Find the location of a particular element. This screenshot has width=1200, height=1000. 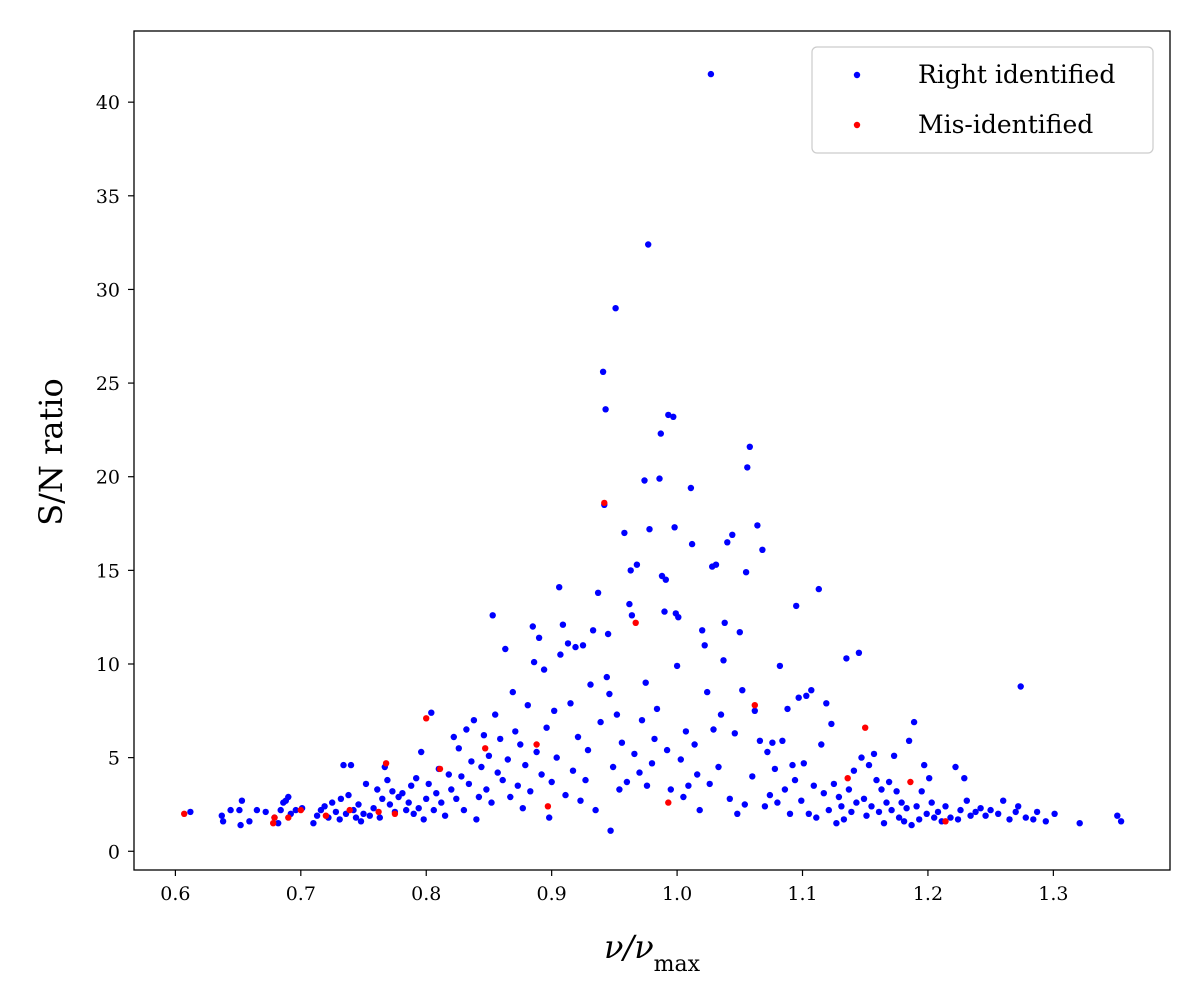

legend: Right identified Mis-identified is located at coordinates (982, 100).